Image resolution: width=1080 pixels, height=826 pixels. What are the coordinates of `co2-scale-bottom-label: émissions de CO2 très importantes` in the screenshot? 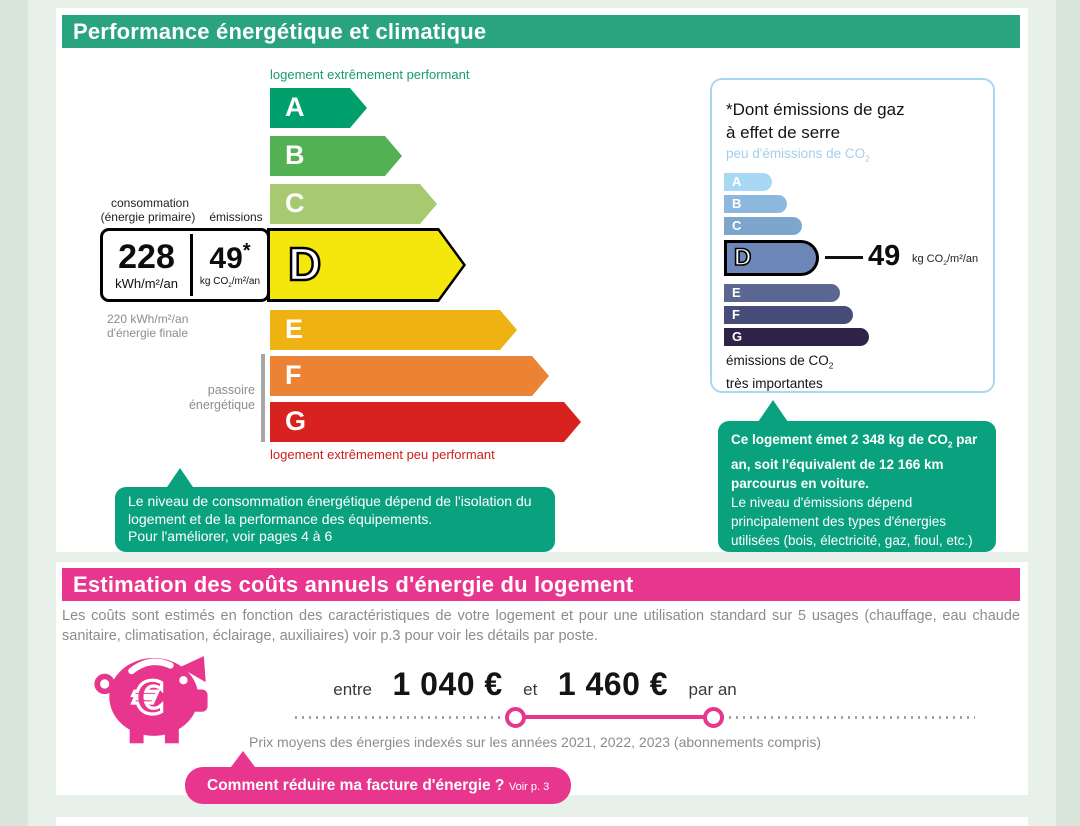 It's located at (780, 372).